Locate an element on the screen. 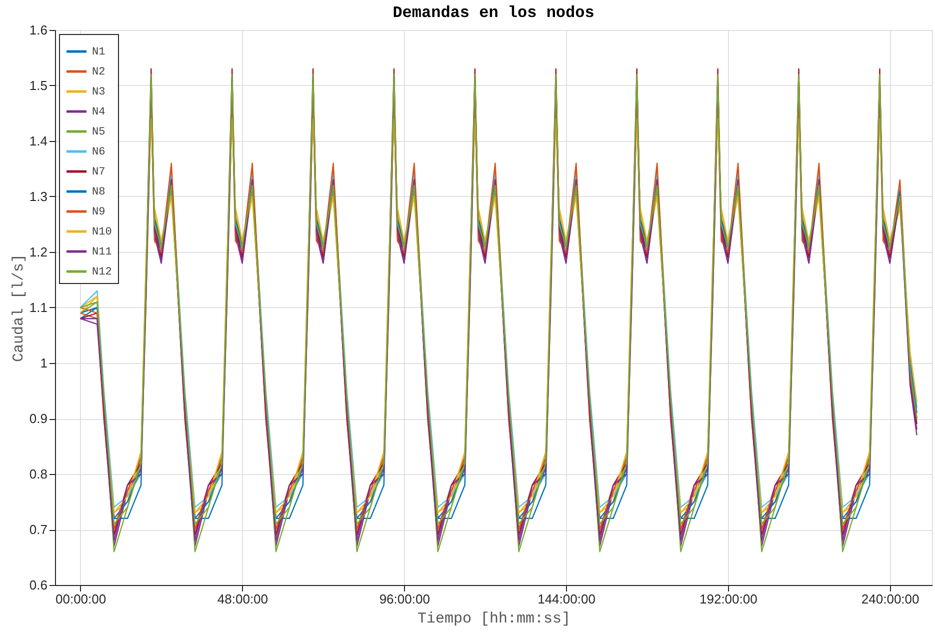 The height and width of the screenshot is (639, 935). legend-label: N1 is located at coordinates (99, 52).